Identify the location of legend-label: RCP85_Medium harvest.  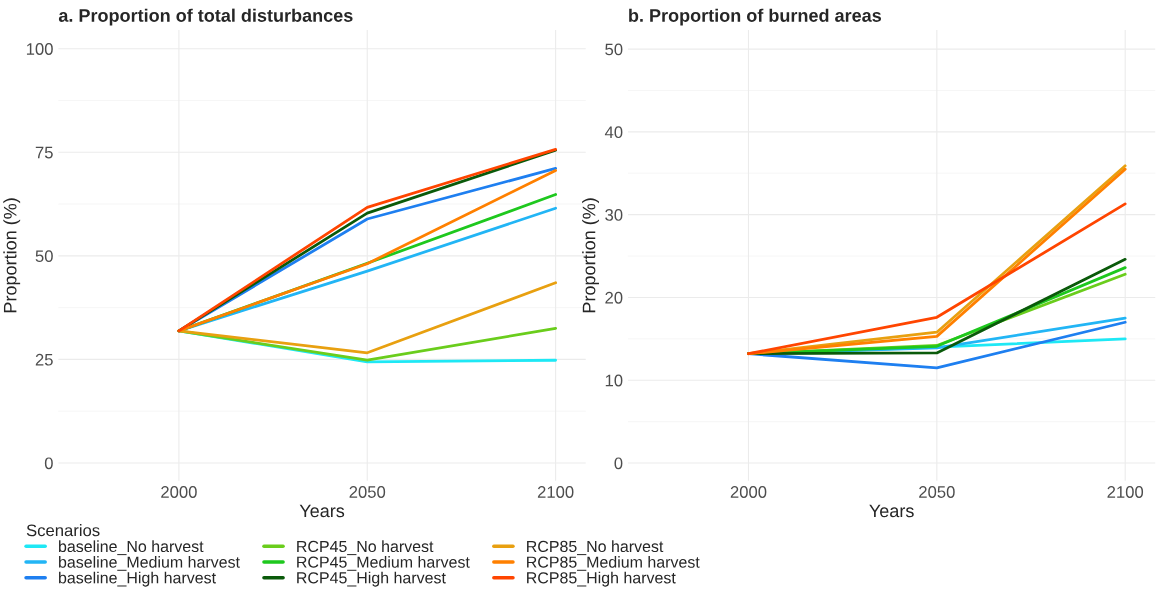
(613, 563).